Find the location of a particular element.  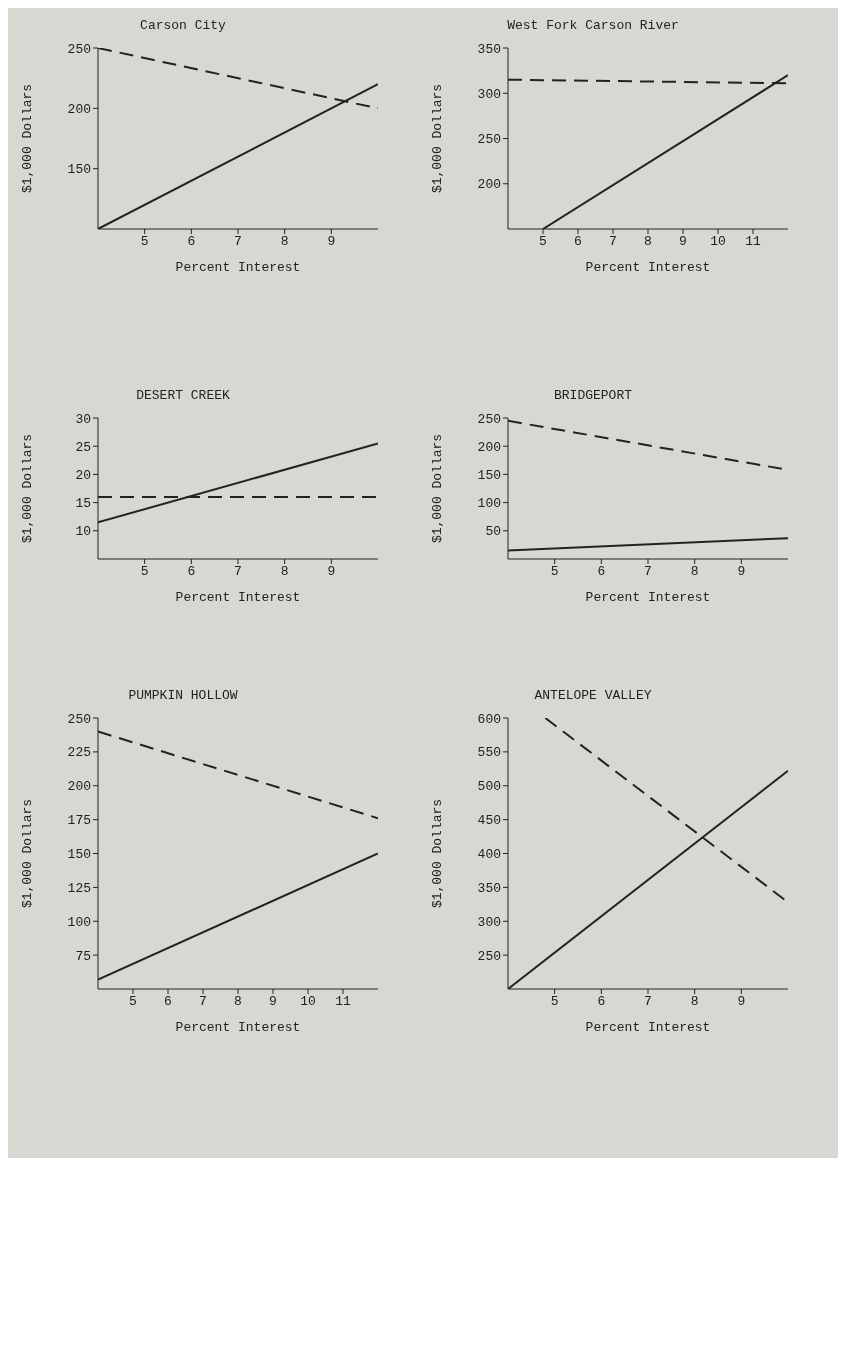

y-tick-label: 30 is located at coordinates (83, 419).